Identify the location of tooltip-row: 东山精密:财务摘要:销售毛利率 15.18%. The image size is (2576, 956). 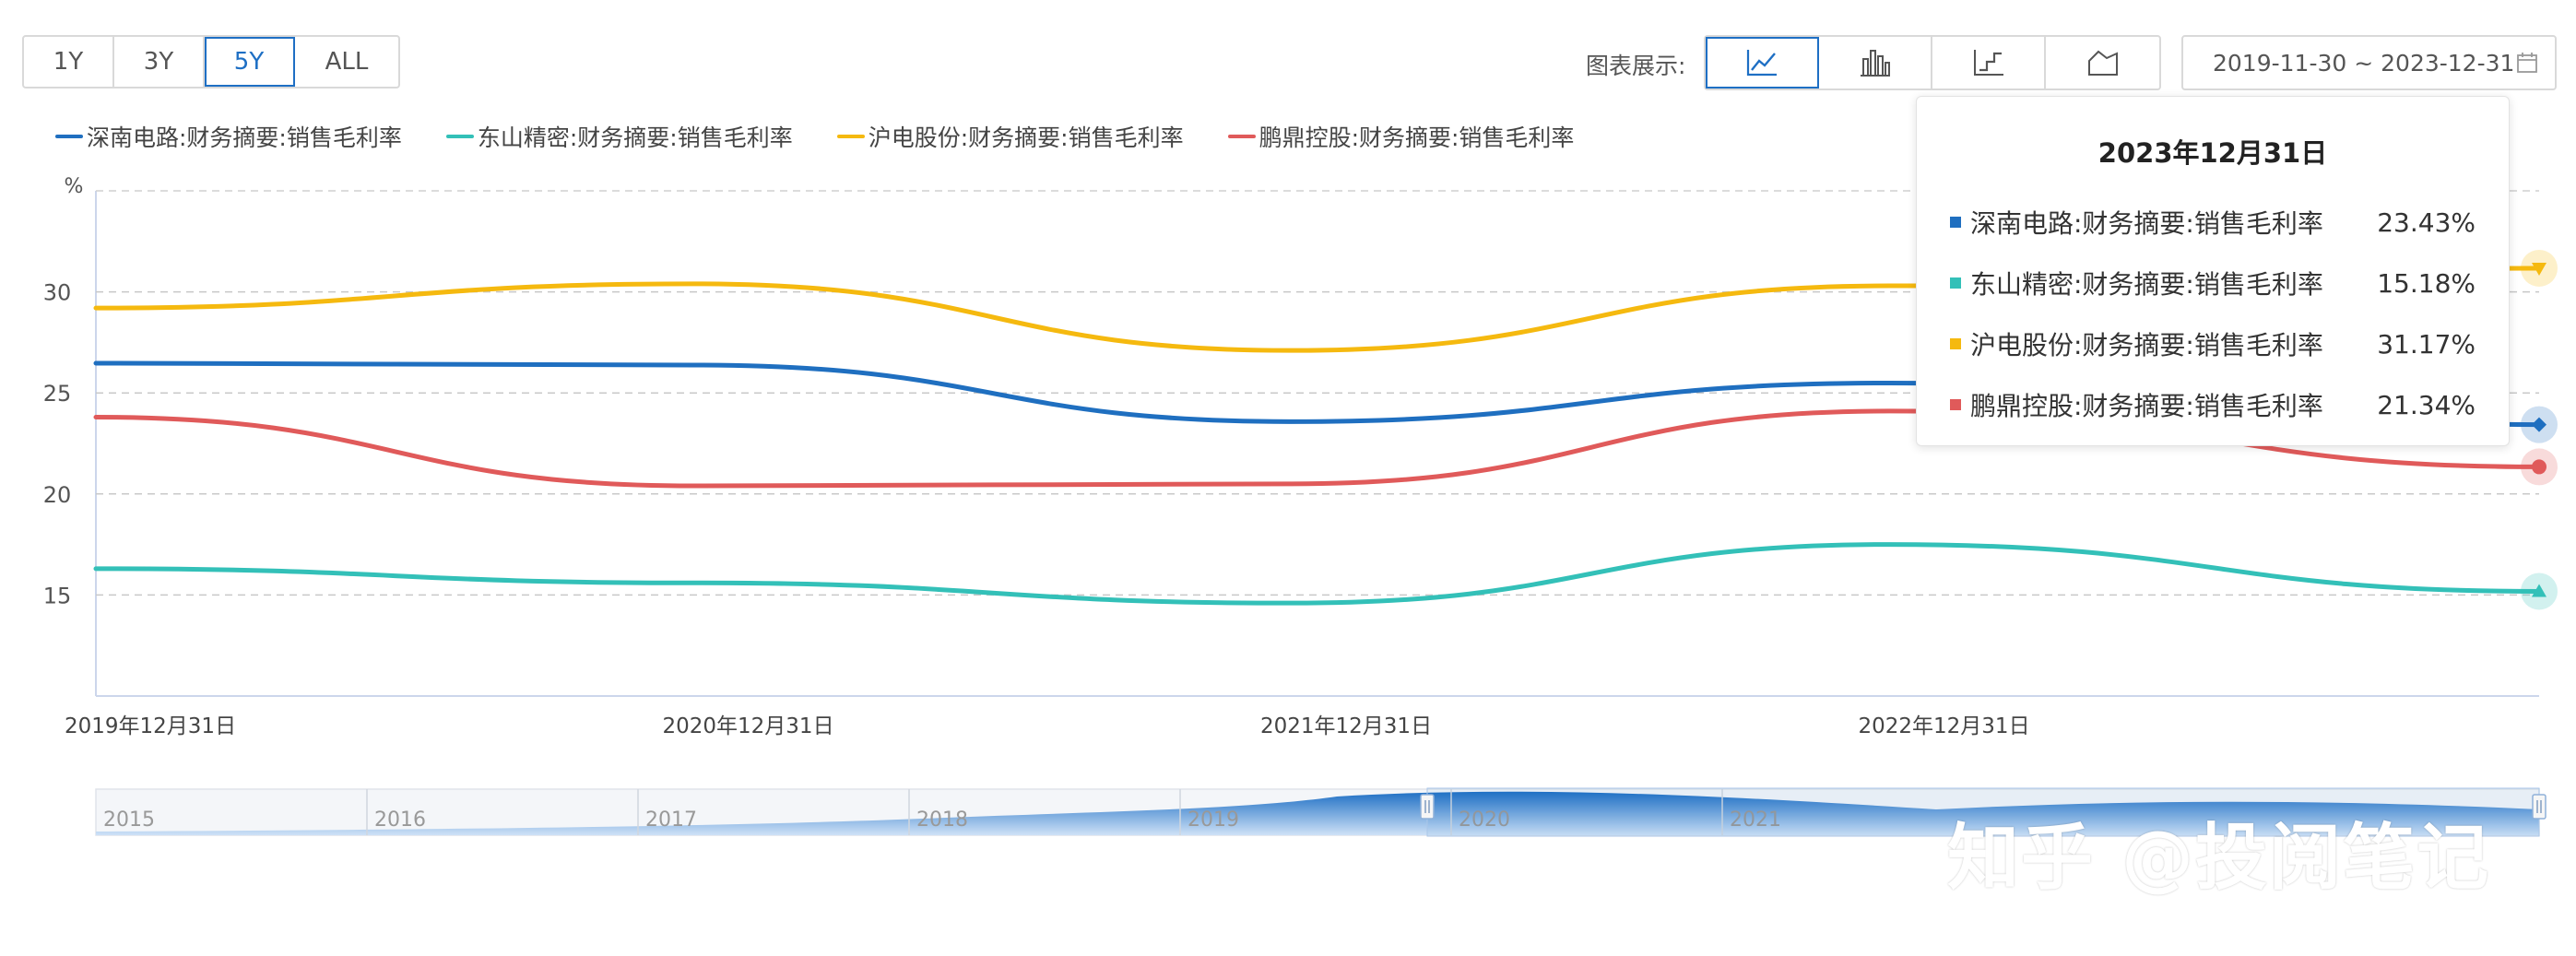
(2213, 283).